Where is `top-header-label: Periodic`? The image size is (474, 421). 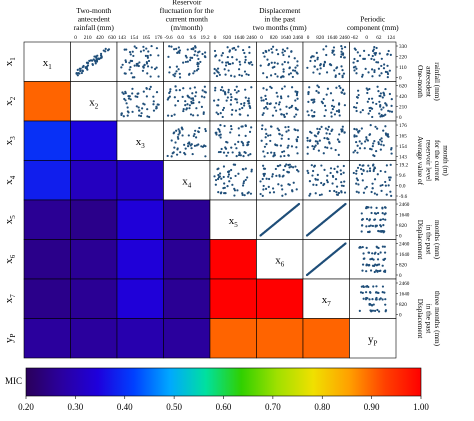
top-header-label: Periodic is located at coordinates (373, 19).